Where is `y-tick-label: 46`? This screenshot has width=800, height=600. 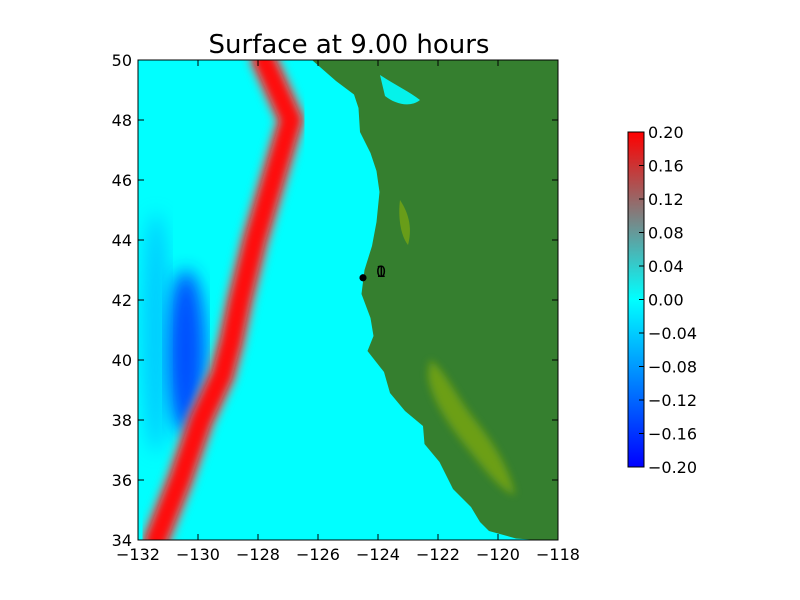
y-tick-label: 46 is located at coordinates (122, 180).